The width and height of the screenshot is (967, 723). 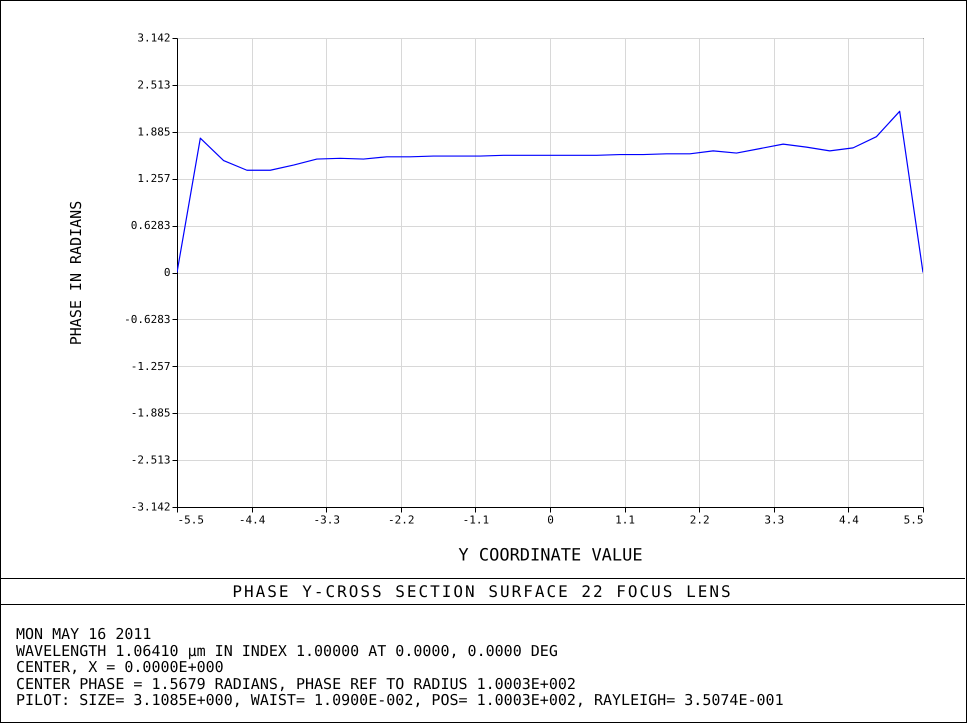 I want to click on y-tick-label: -0.6283, so click(x=147, y=319).